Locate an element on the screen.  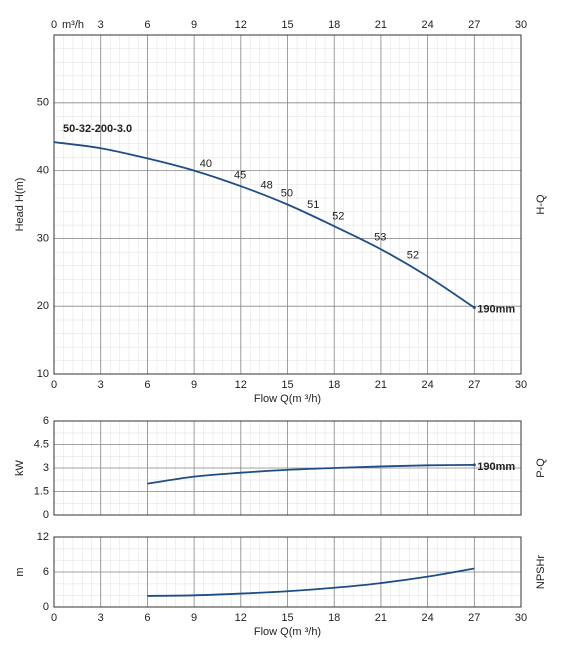
top-tick-label: 3 is located at coordinates (101, 25).